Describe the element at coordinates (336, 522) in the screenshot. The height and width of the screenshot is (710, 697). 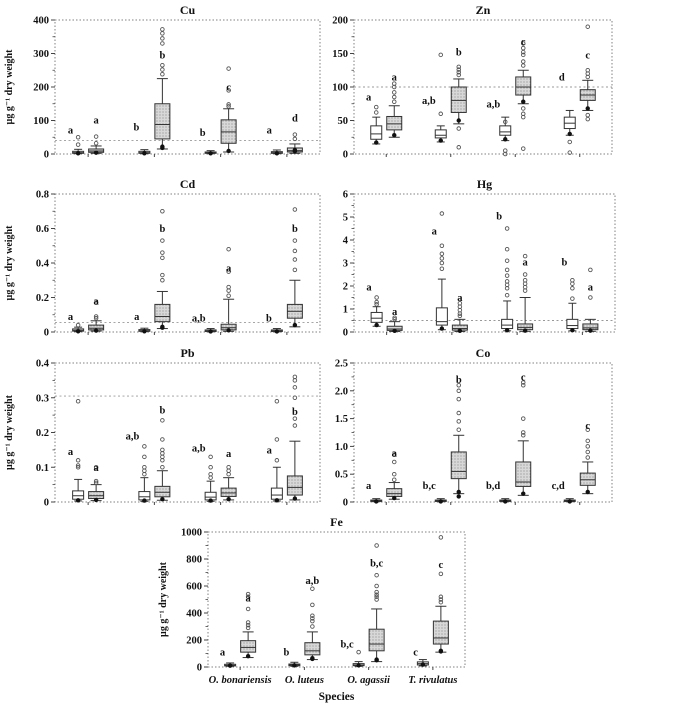
I see `panel-title: Fe` at that location.